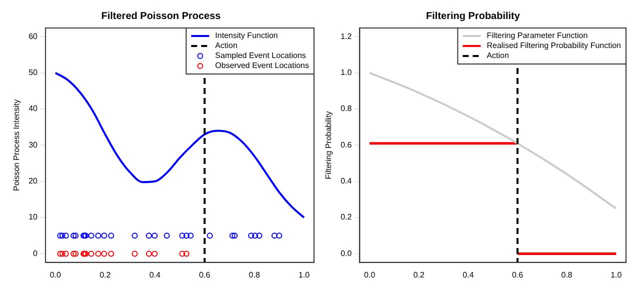 This screenshot has height=291, width=640. Describe the element at coordinates (35, 253) in the screenshot. I see `y-tick-label: 0` at that location.